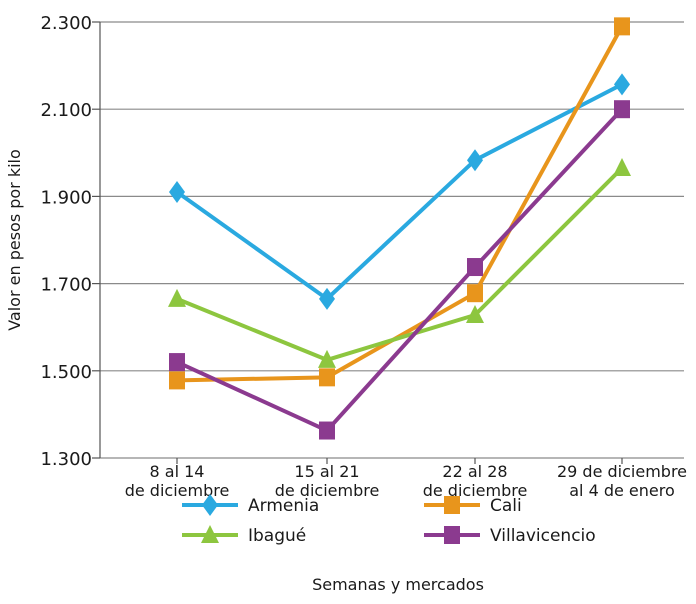 This screenshot has width=696, height=604. Describe the element at coordinates (66, 197) in the screenshot. I see `y-tick-label: 1.900` at that location.